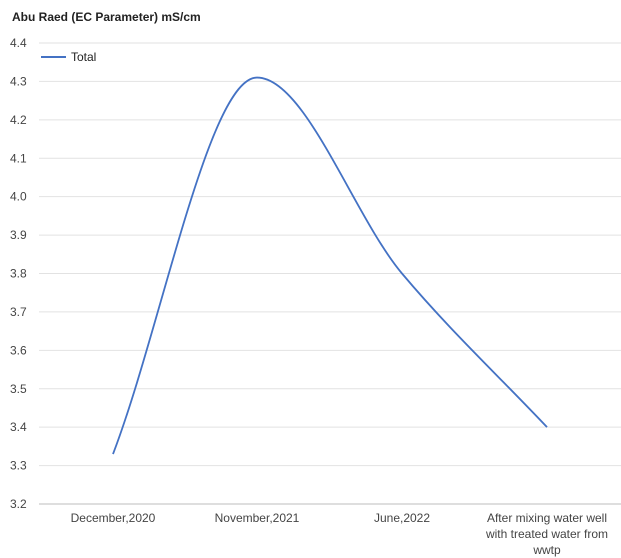 The height and width of the screenshot is (558, 621). What do you see at coordinates (18, 350) in the screenshot?
I see `y-tick-label: 3.6` at bounding box center [18, 350].